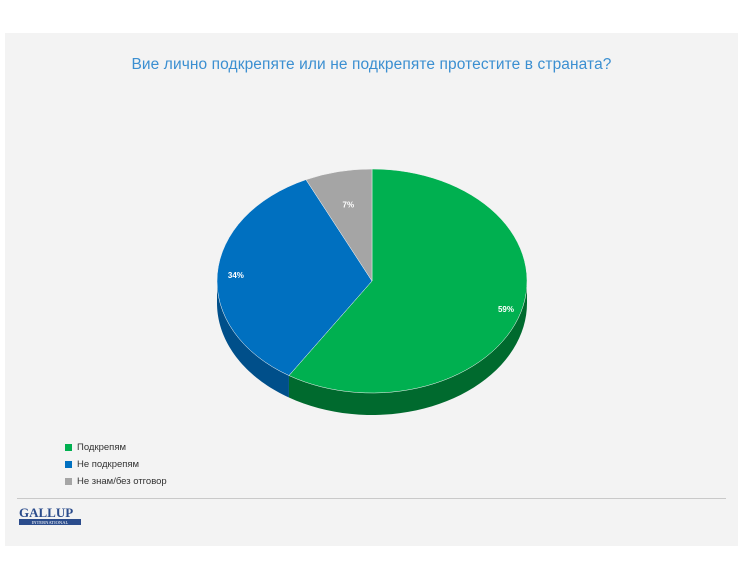 The width and height of the screenshot is (740, 580). I want to click on data-labels: 59% 34% 7%, so click(371, 258).